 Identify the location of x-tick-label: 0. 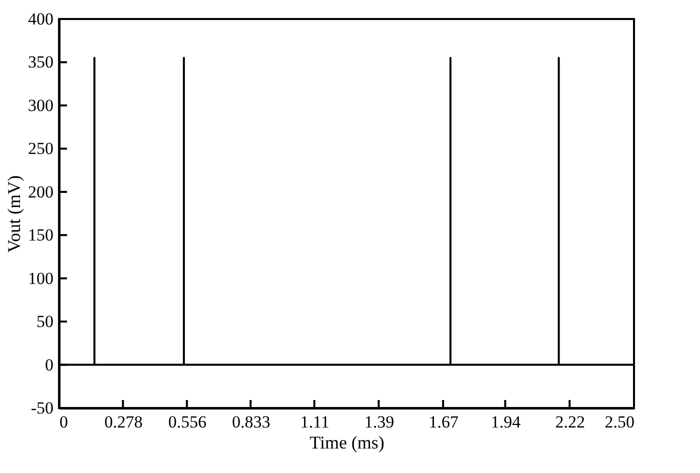
(64, 422).